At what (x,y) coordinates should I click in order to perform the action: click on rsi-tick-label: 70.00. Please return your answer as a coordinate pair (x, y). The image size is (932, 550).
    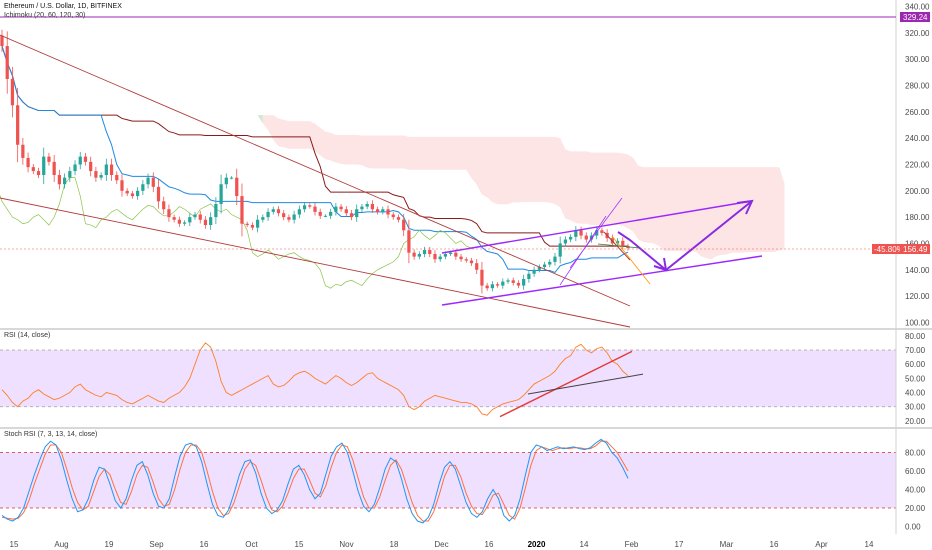
    Looking at the image, I should click on (915, 350).